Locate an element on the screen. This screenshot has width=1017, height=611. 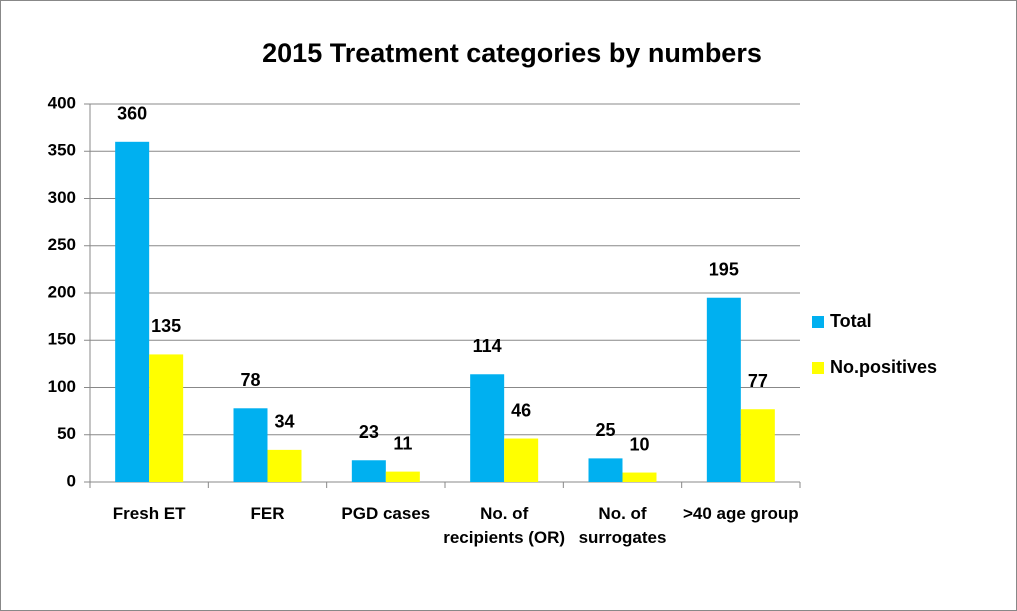
x-tick-label-box: >40 age group is located at coordinates (740, 513).